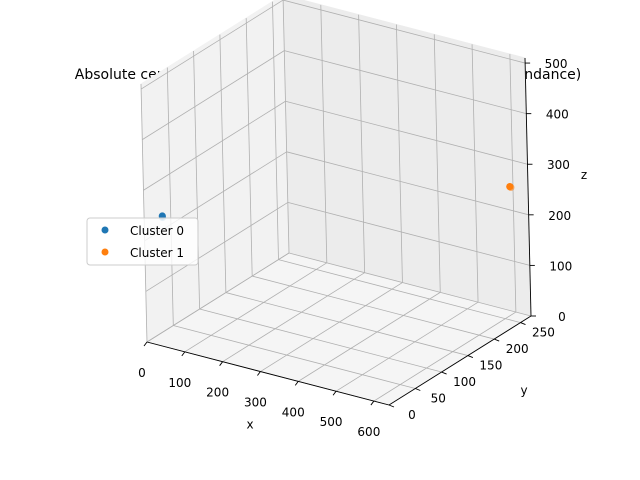 This screenshot has height=480, width=640. I want to click on legend-label-cluster-1: Cluster 1, so click(157, 253).